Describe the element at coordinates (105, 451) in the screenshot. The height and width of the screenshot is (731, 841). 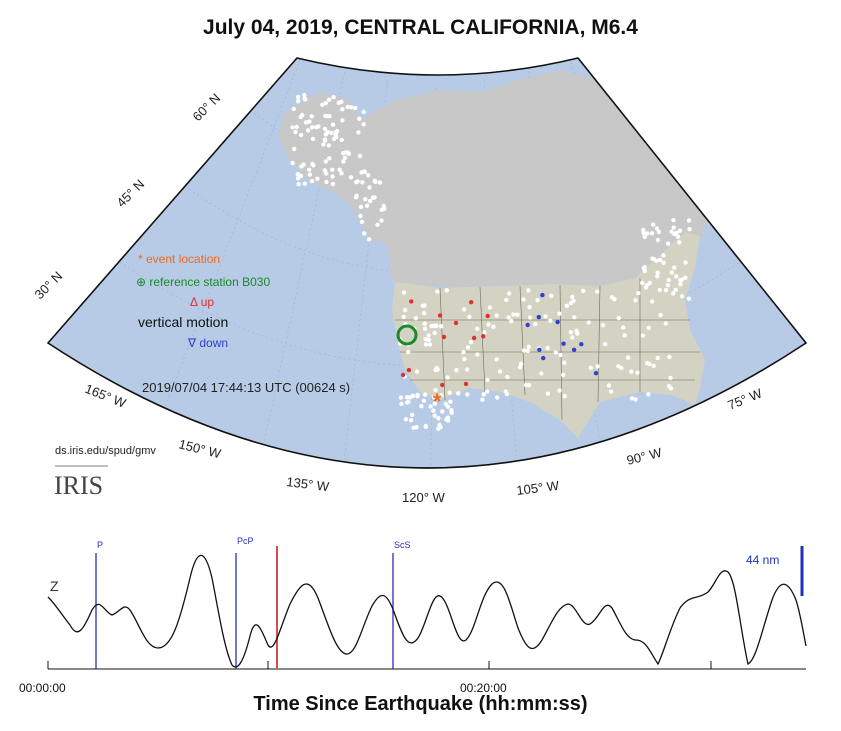
I see `credit-url: ds.iris.edu/spud/gmv` at that location.